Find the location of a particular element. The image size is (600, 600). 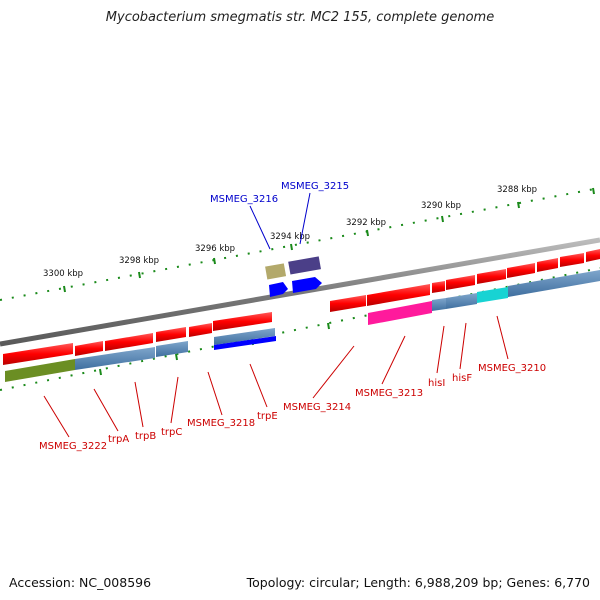

gene-label-msmeg-3222: MSMEG_3222 is located at coordinates (73, 446).